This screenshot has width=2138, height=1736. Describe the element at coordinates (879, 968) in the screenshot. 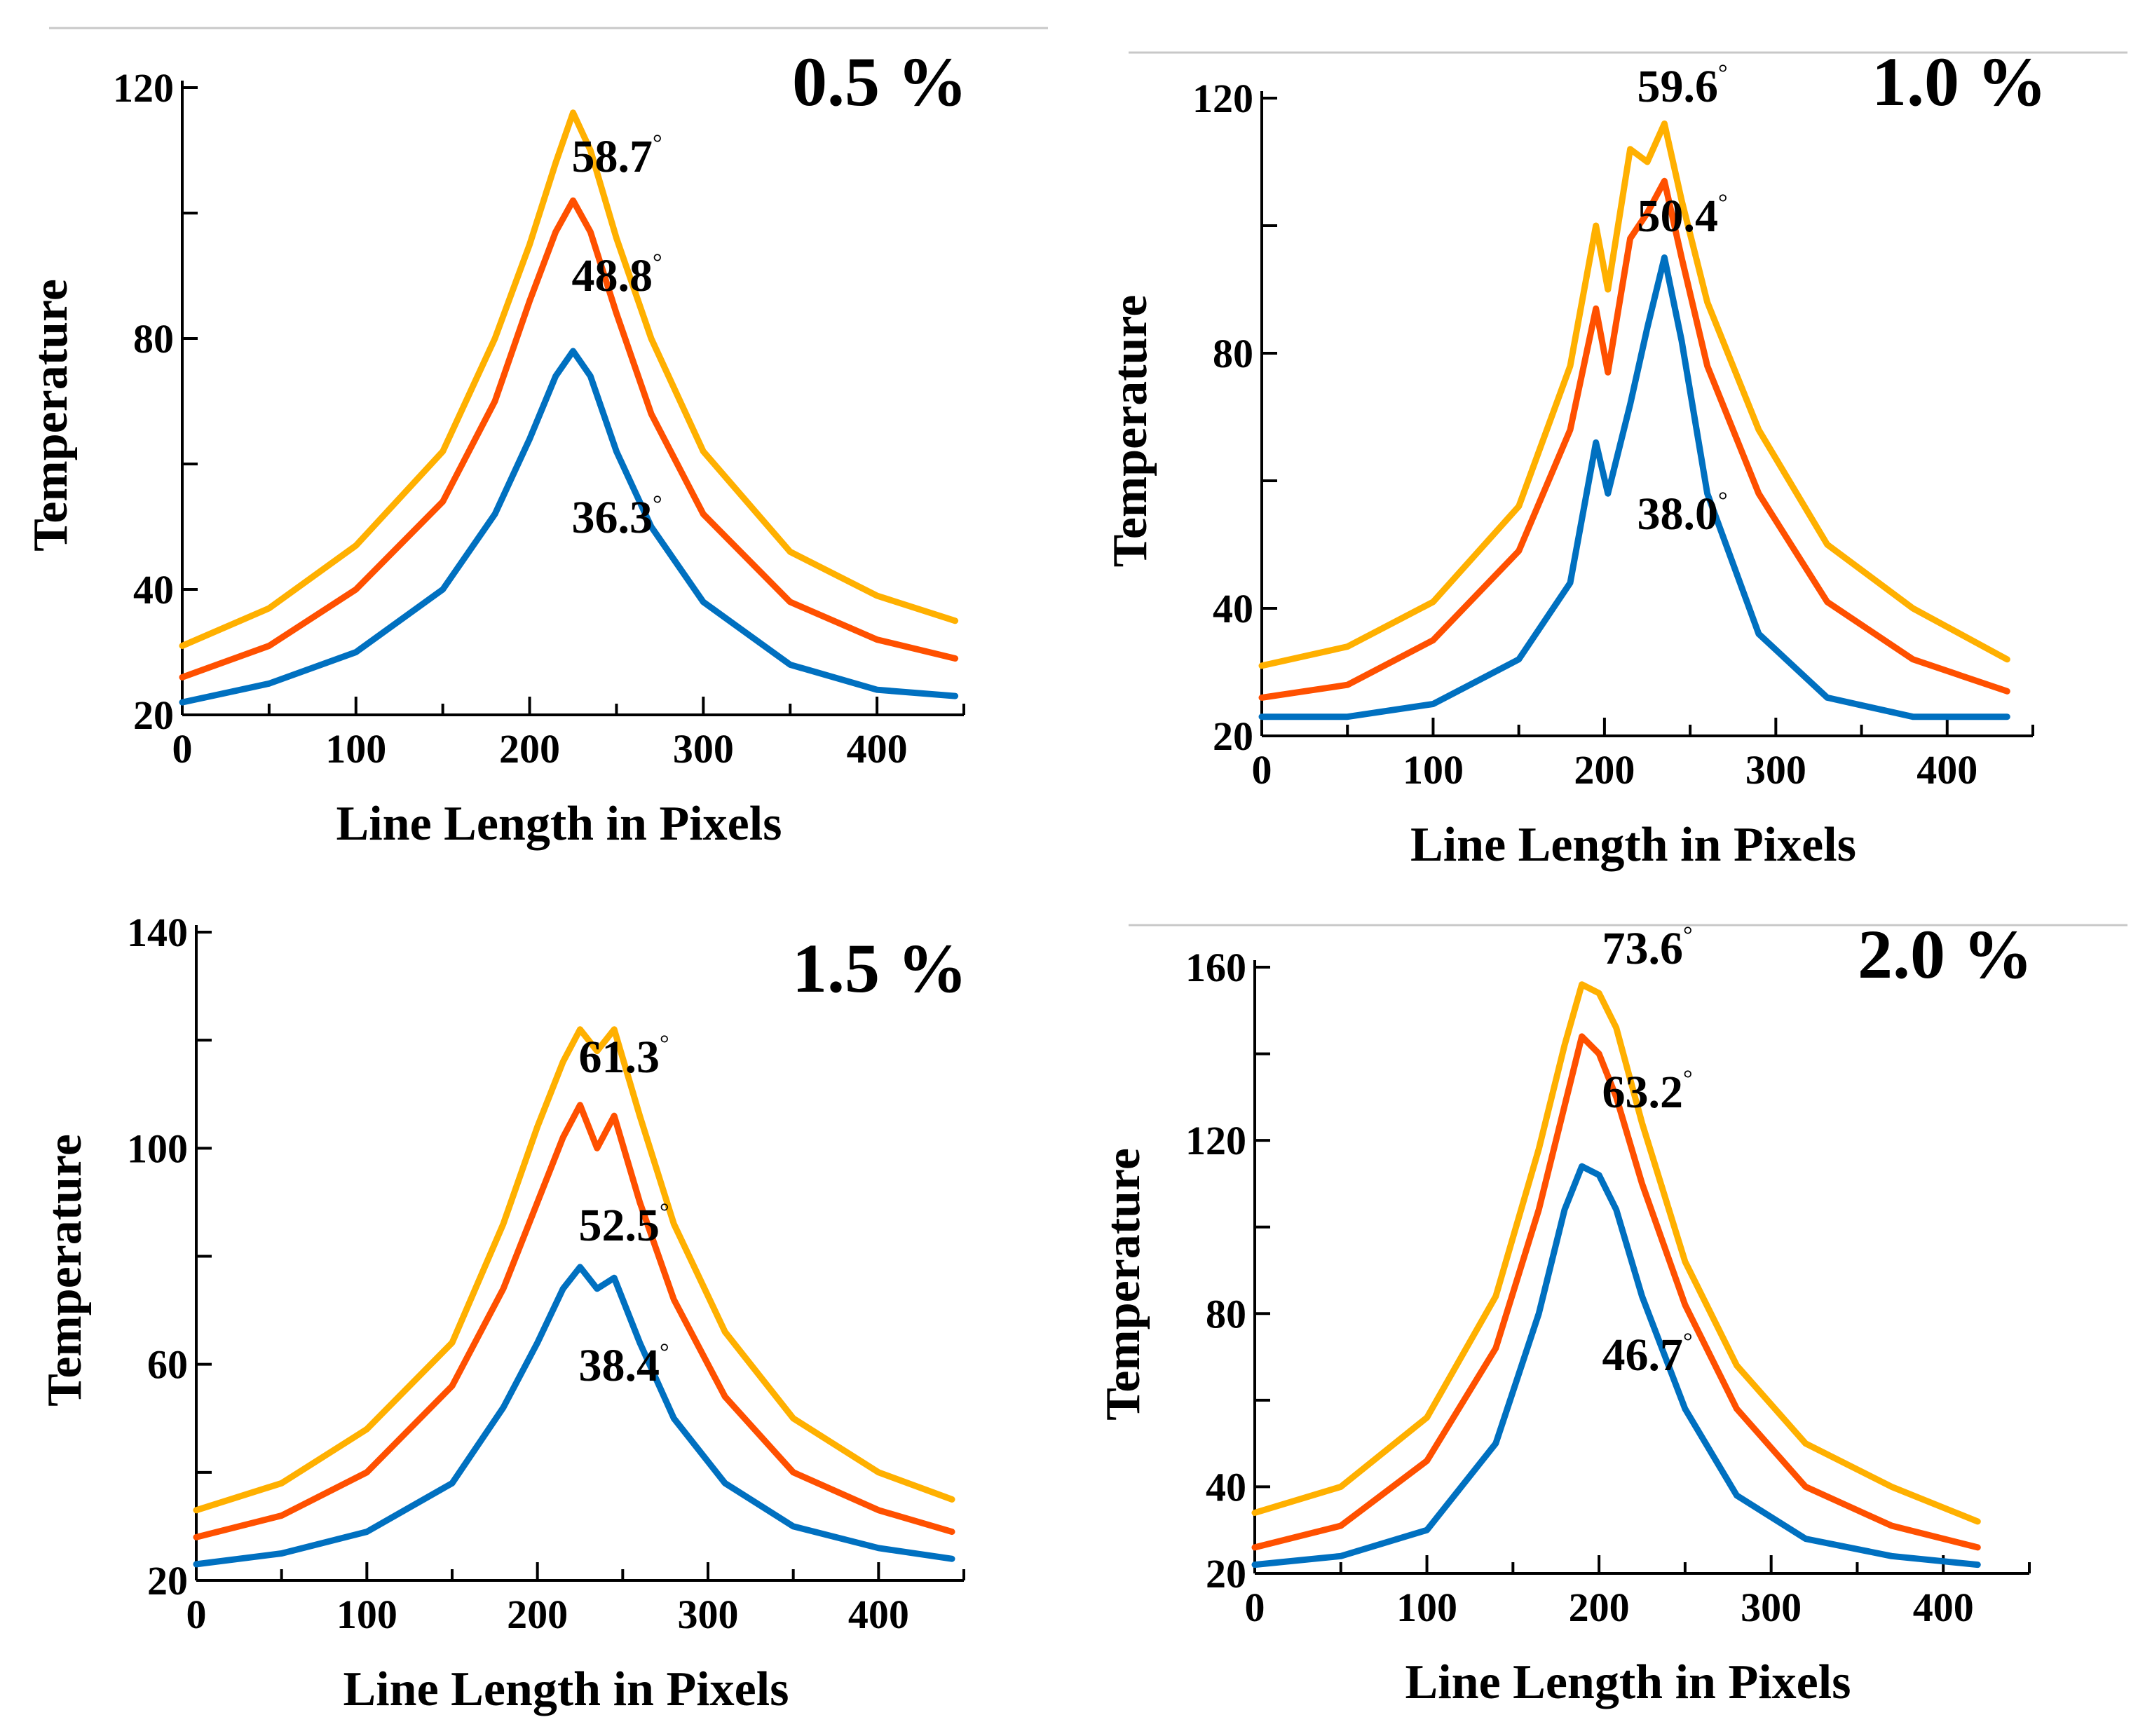

I see `panel-title: 1.5 %` at that location.